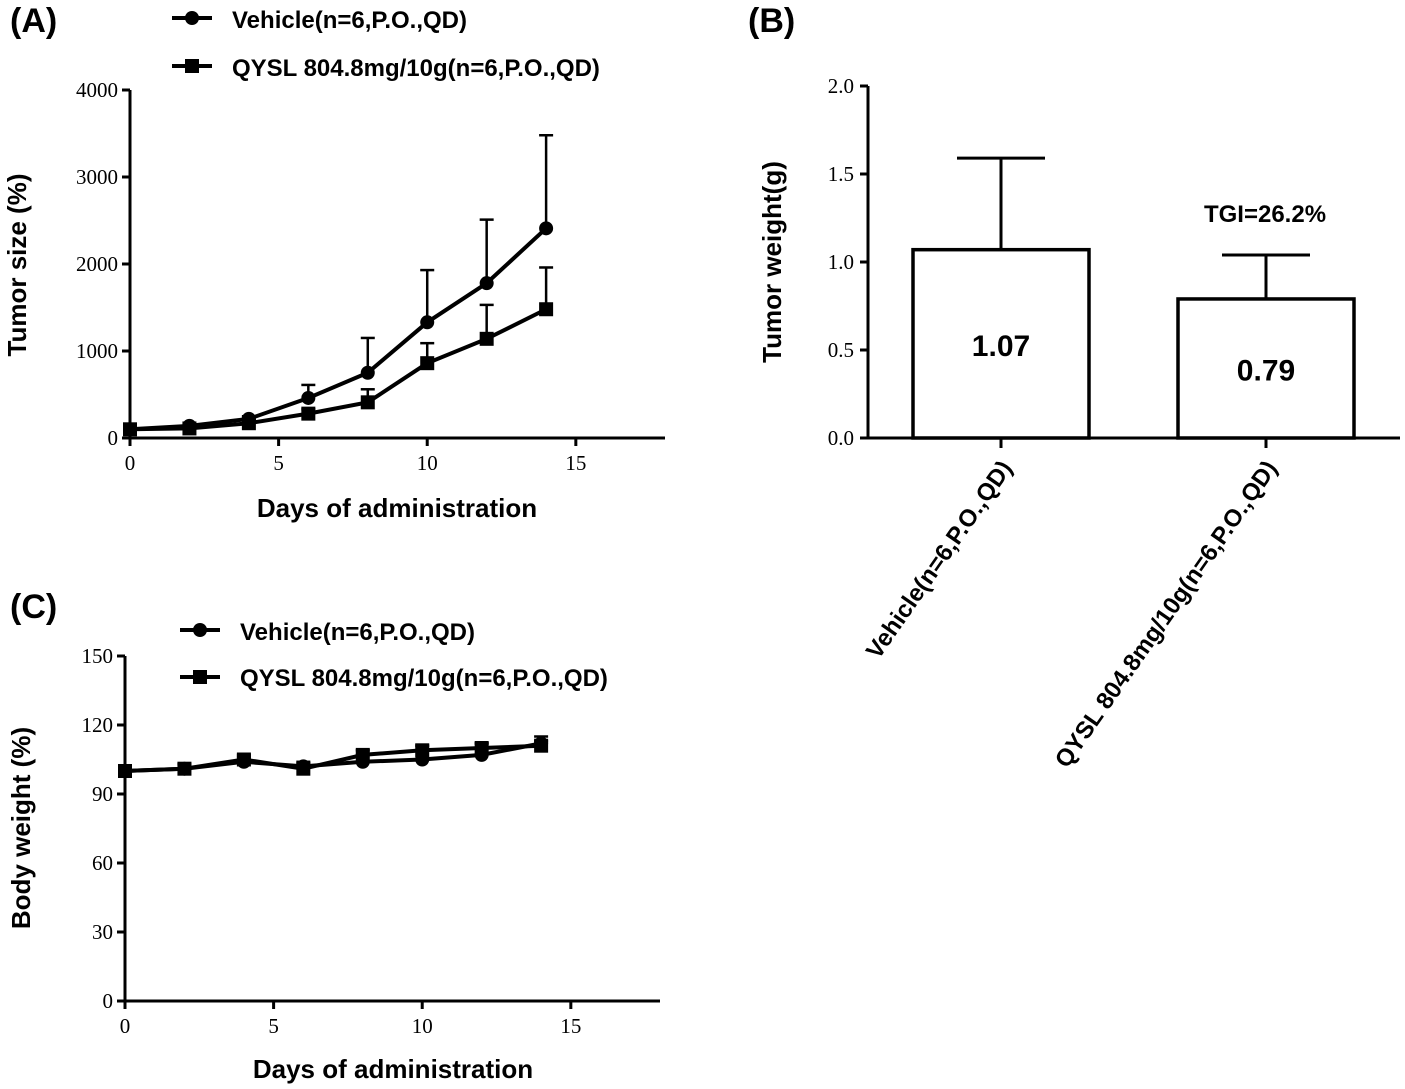 This screenshot has height=1089, width=1405. Describe the element at coordinates (21, 828) in the screenshot. I see `panel-c-y-axis-title: Body weight (%)` at that location.